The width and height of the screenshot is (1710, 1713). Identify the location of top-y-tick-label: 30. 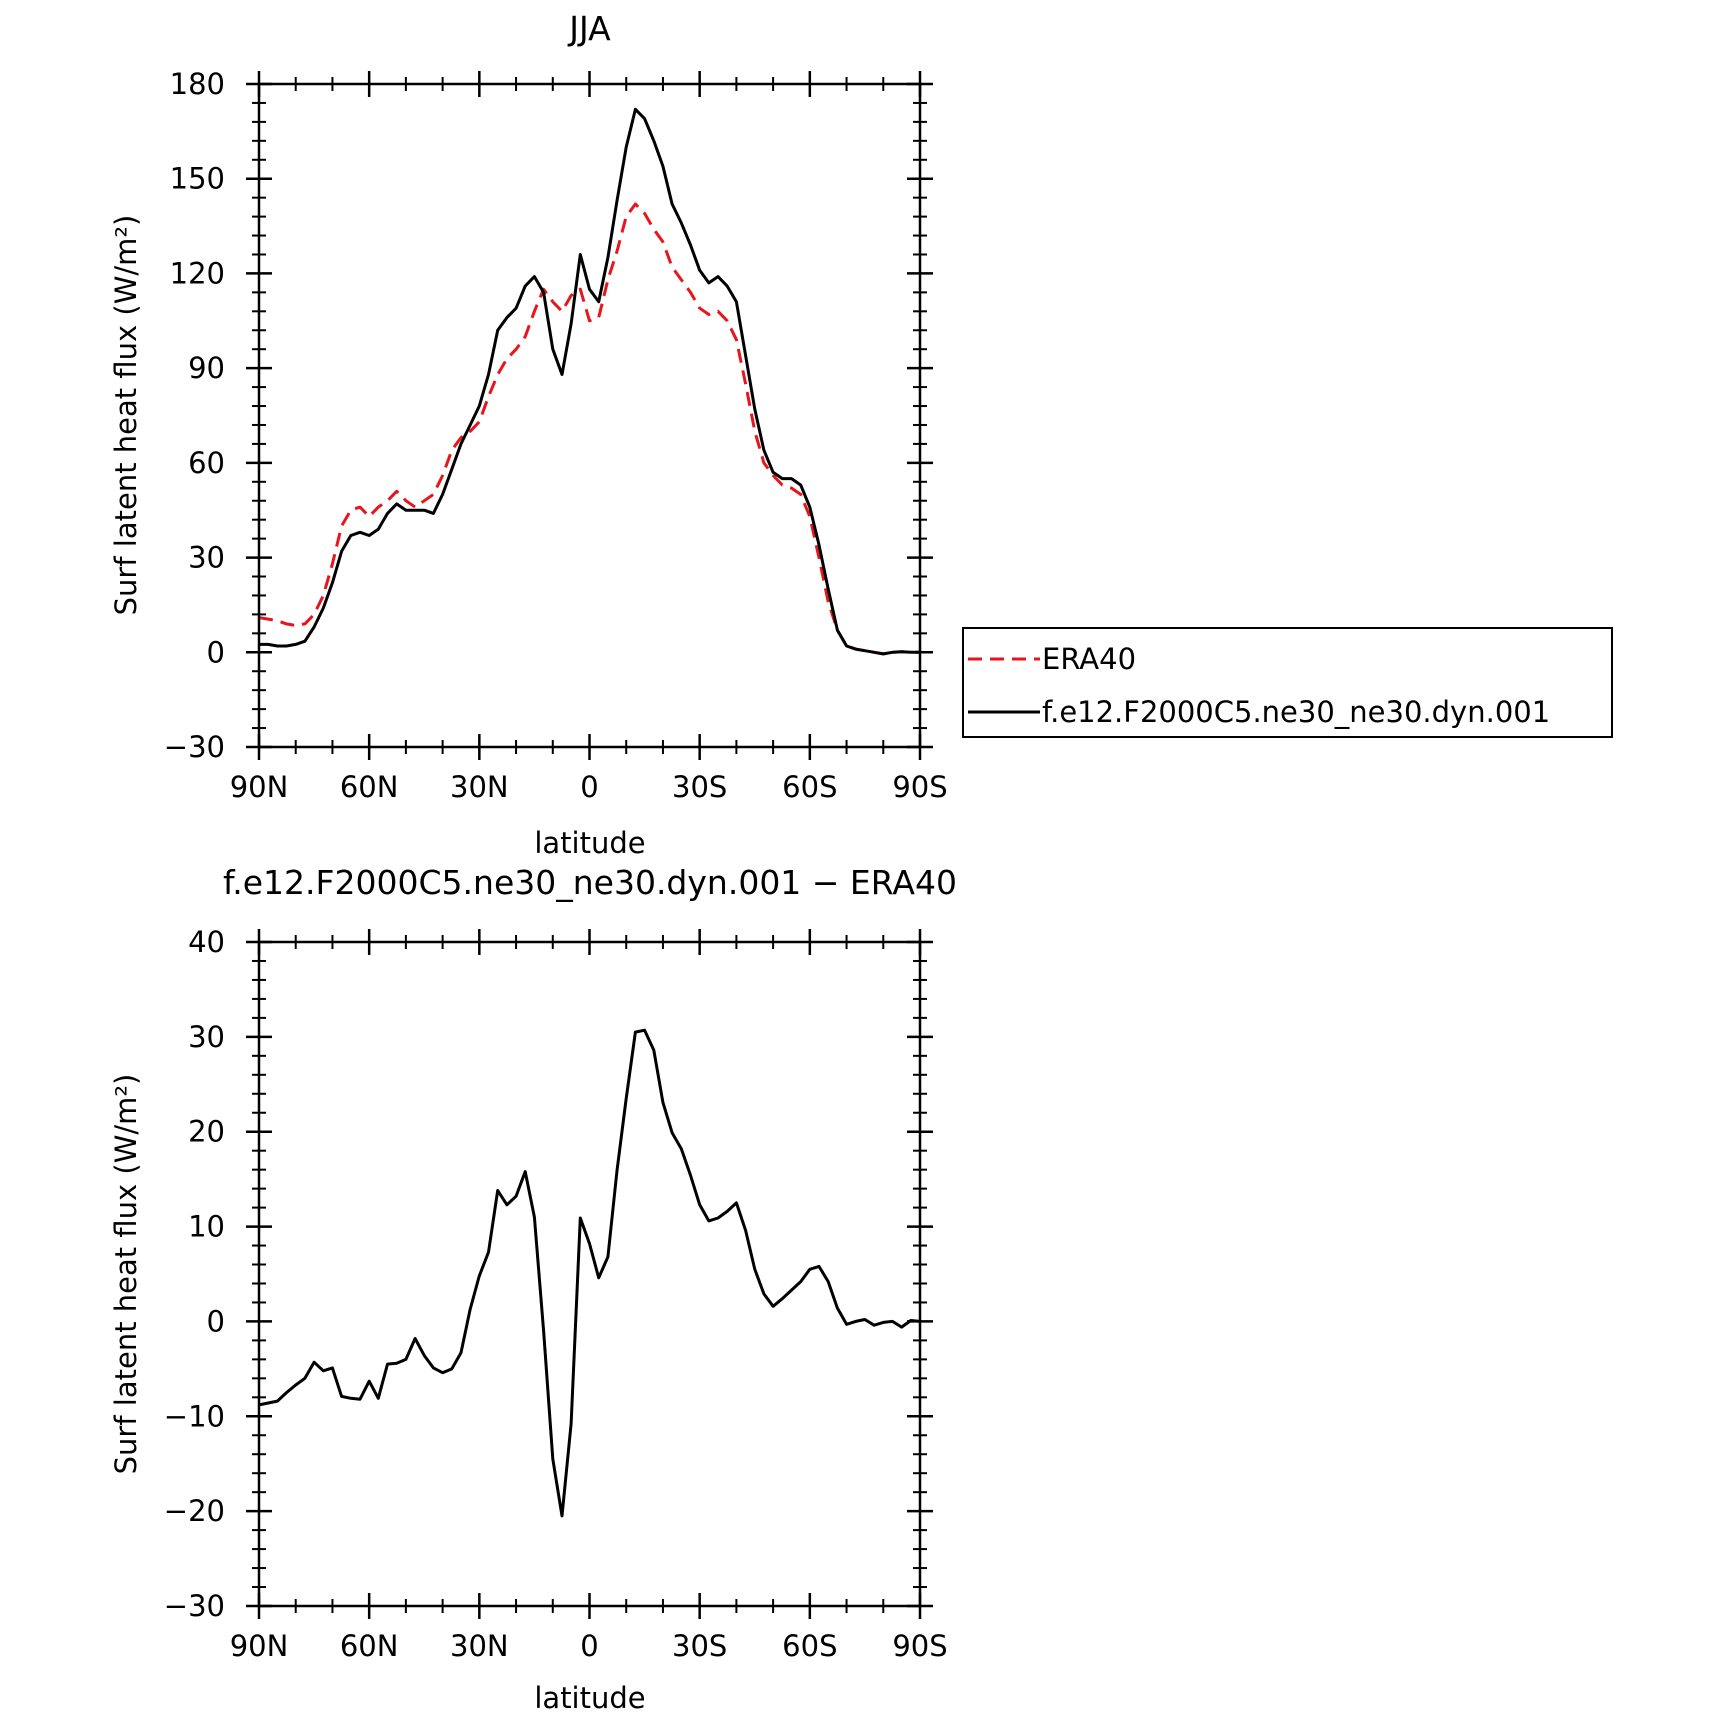
(206, 558).